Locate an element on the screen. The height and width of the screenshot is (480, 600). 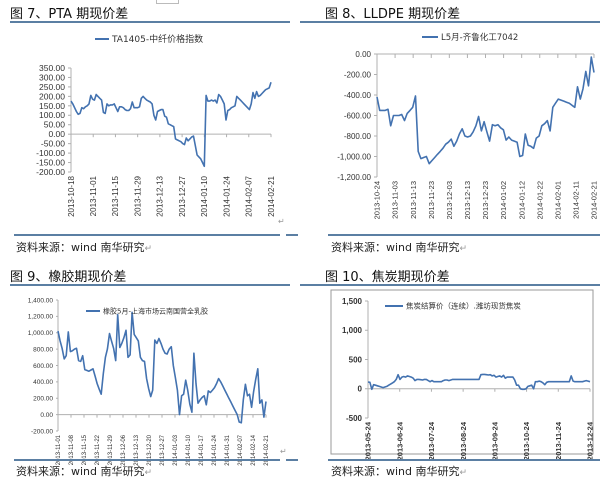
x-tick-label: 2013-11-13 is located at coordinates (413, 200).